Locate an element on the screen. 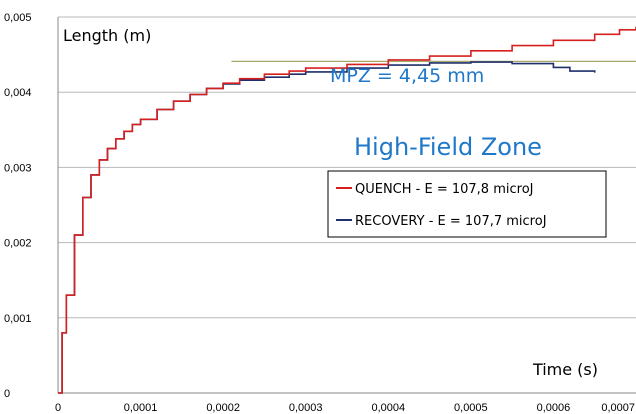 The width and height of the screenshot is (636, 414). legend-box is located at coordinates (467, 204).